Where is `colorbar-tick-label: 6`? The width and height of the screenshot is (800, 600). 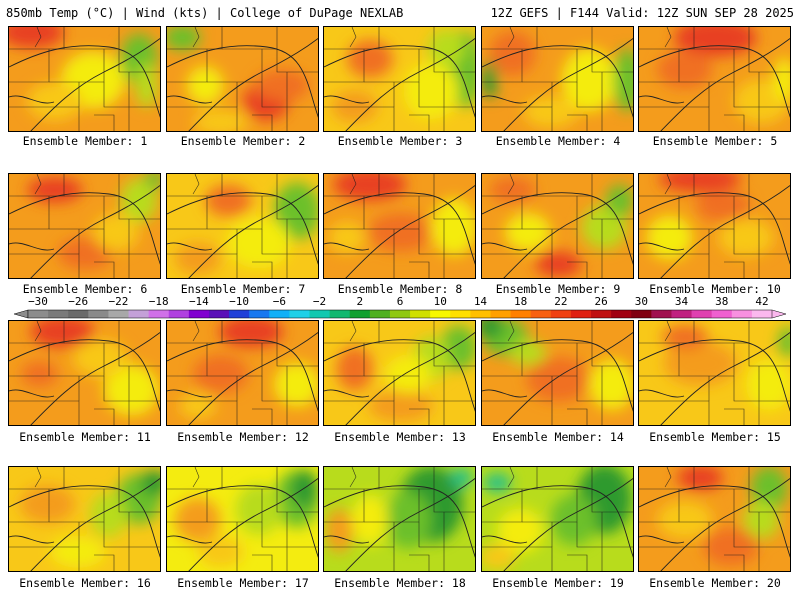 colorbar-tick-label: 6 is located at coordinates (400, 301).